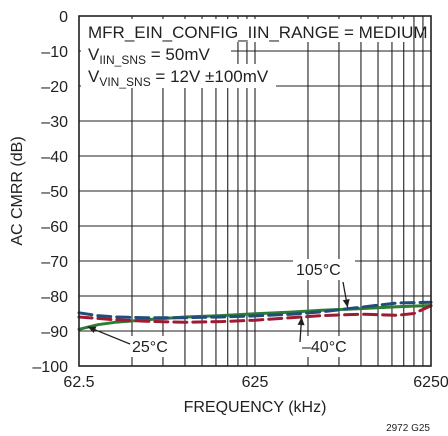  What do you see at coordinates (54, 297) in the screenshot?
I see `y-tick-label: –80` at bounding box center [54, 297].